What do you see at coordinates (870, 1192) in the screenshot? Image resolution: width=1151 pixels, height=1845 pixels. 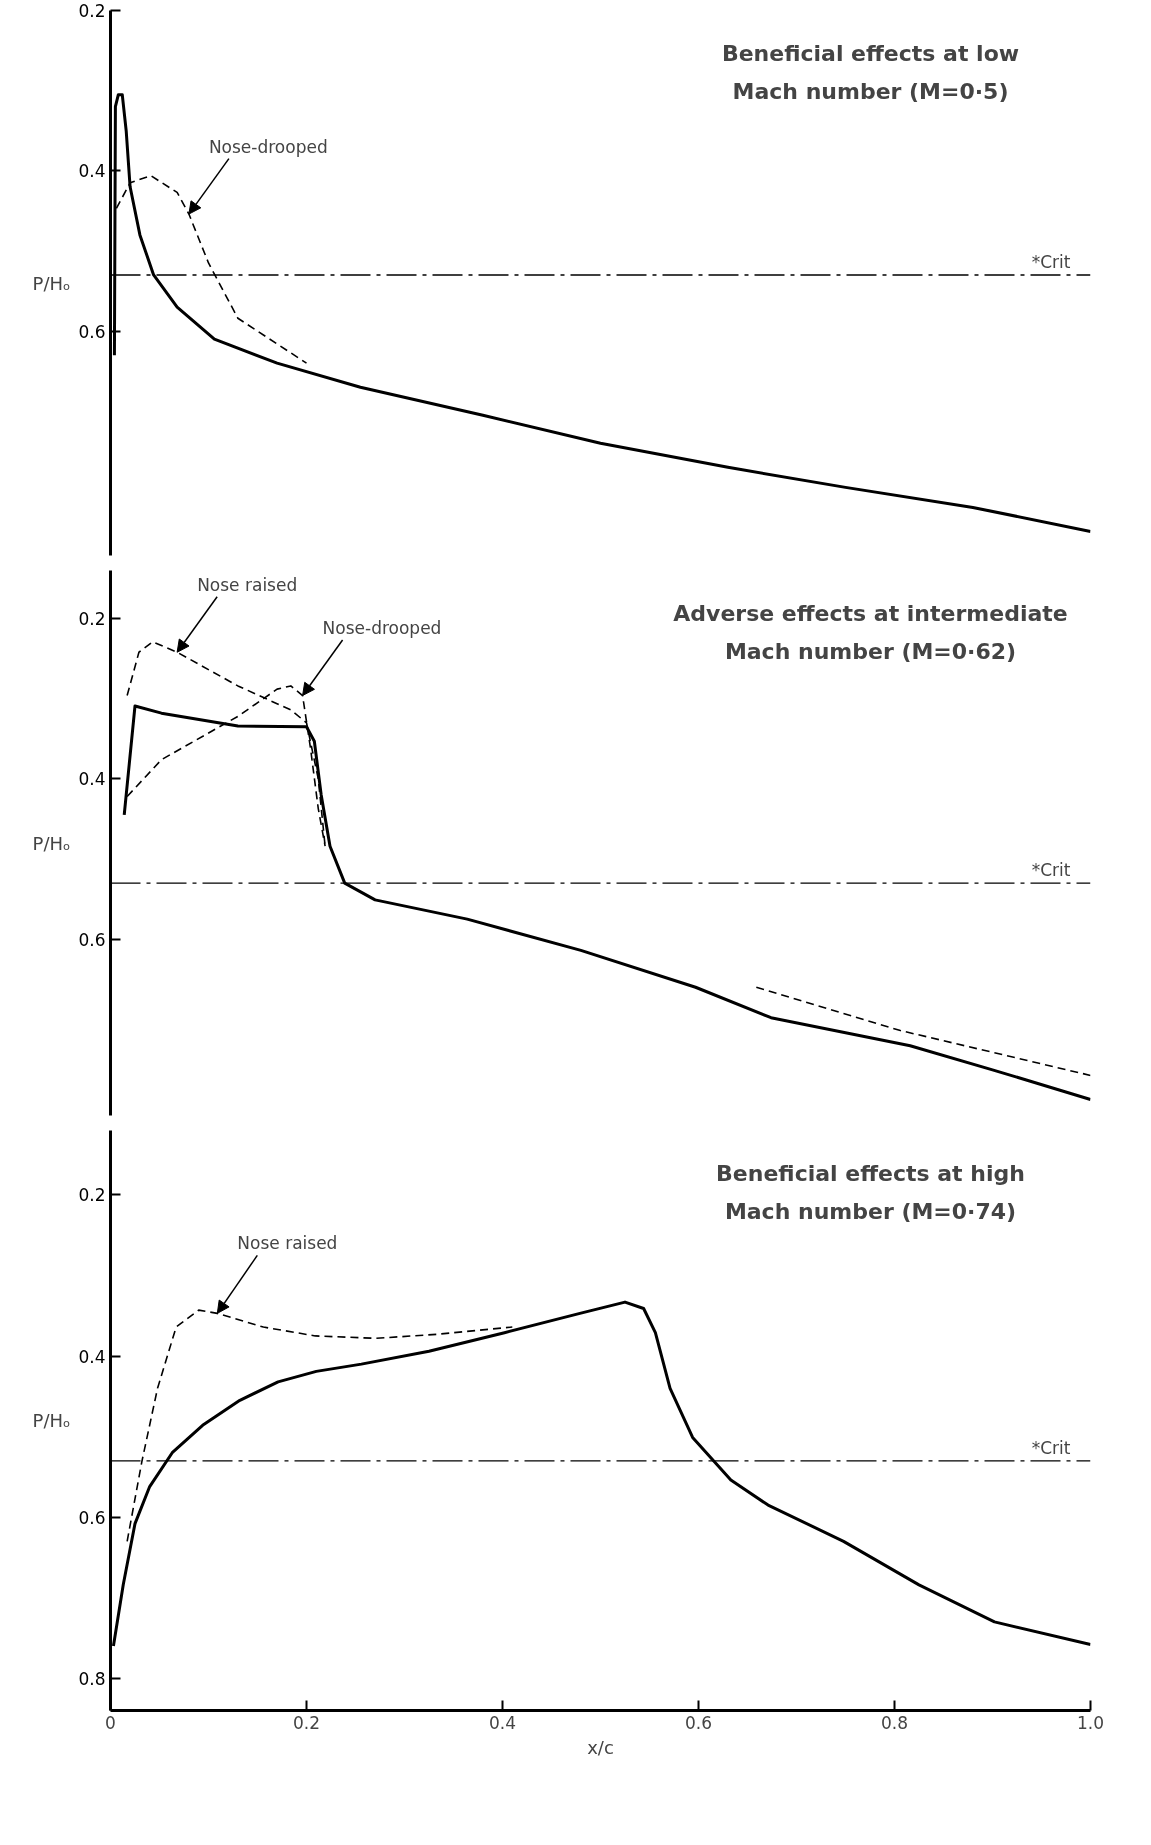 I see `text: Beneficial effects at high Mach number (M=0·74)` at bounding box center [870, 1192].